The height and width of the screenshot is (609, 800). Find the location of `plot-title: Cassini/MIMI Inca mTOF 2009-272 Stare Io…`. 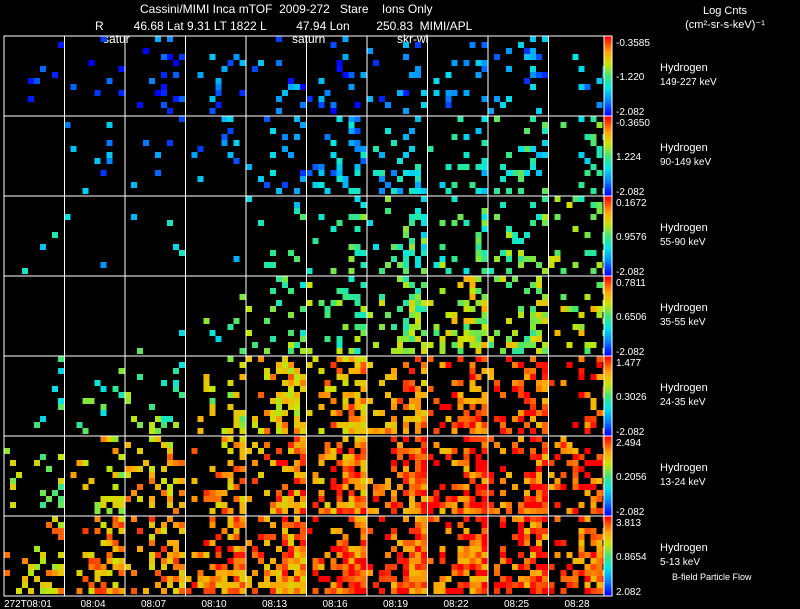

plot-title: Cassini/MIMI Inca mTOF 2009-272 Stare Io… is located at coordinates (286, 9).